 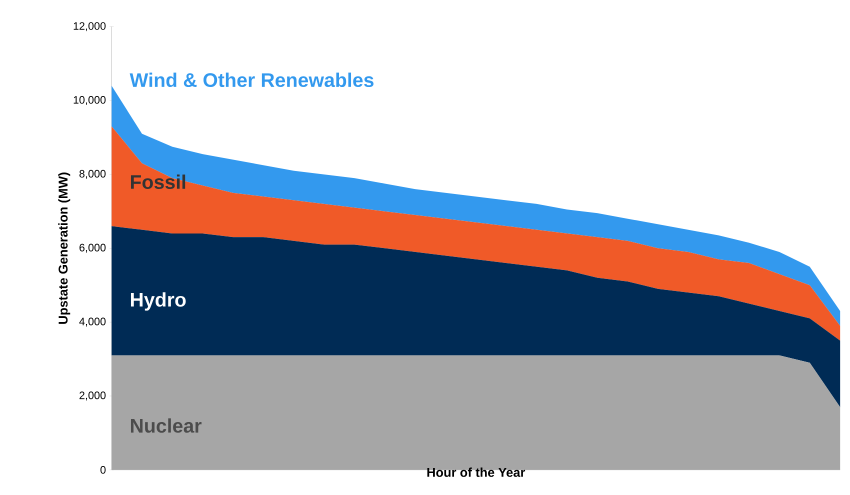 What do you see at coordinates (158, 182) in the screenshot?
I see `series-label: Fossil` at bounding box center [158, 182].